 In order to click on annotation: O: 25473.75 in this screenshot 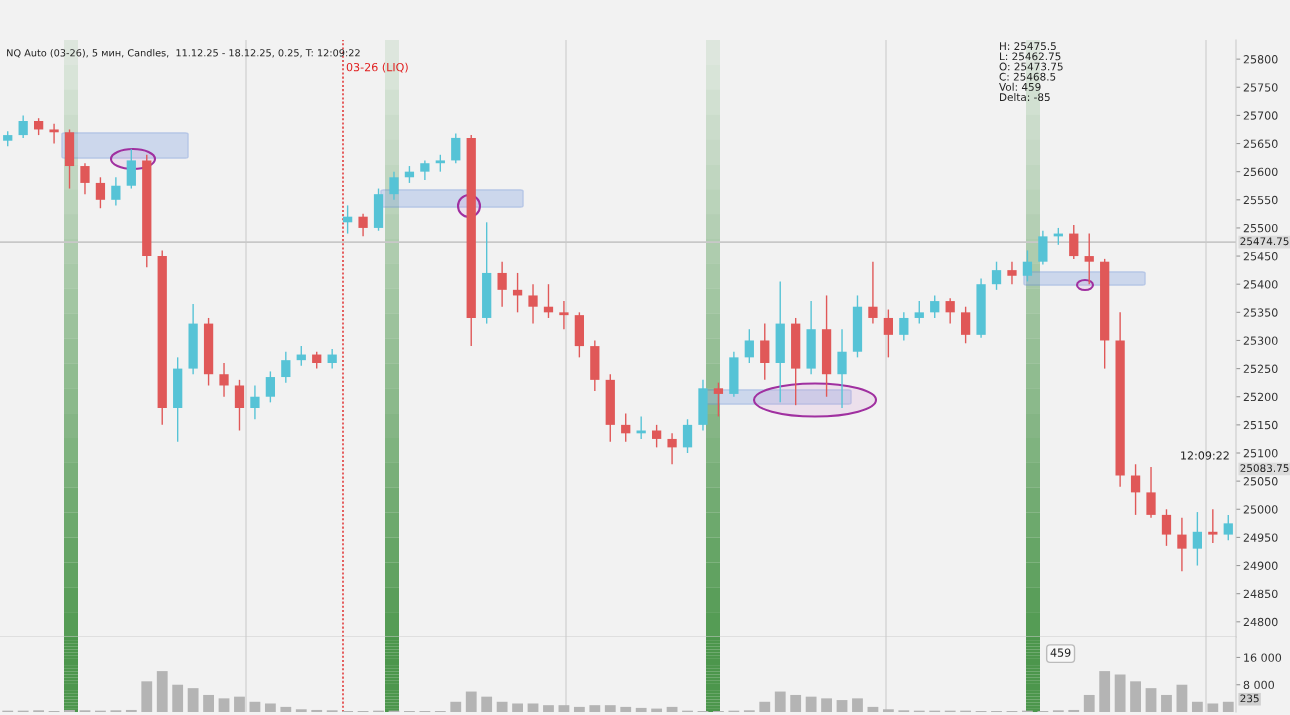, I will do `click(1031, 66)`.